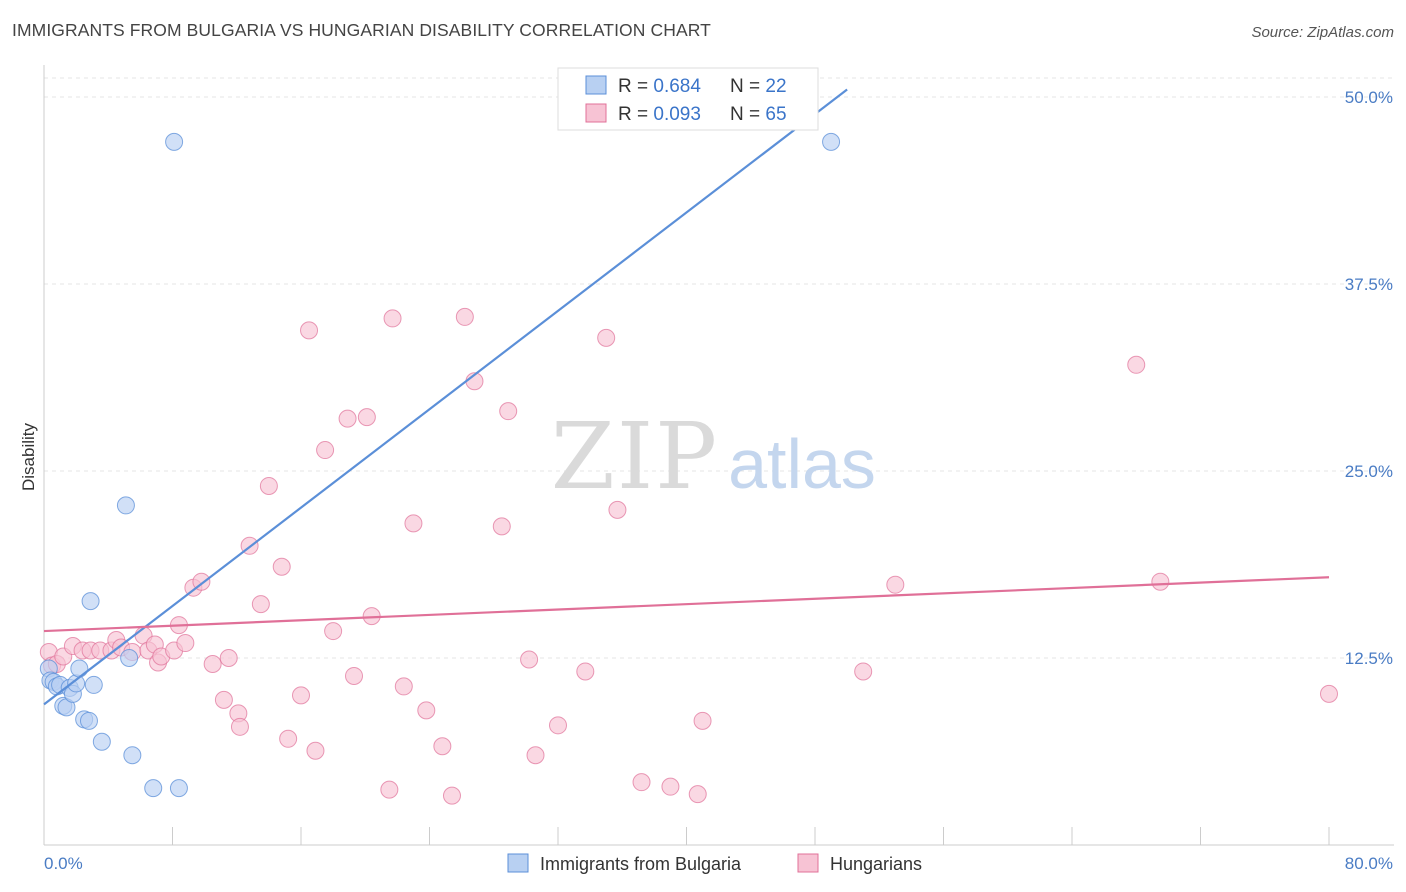 Image resolution: width=1406 pixels, height=892 pixels. What do you see at coordinates (518, 863) in the screenshot?
I see `series-swatch-bulgaria` at bounding box center [518, 863].